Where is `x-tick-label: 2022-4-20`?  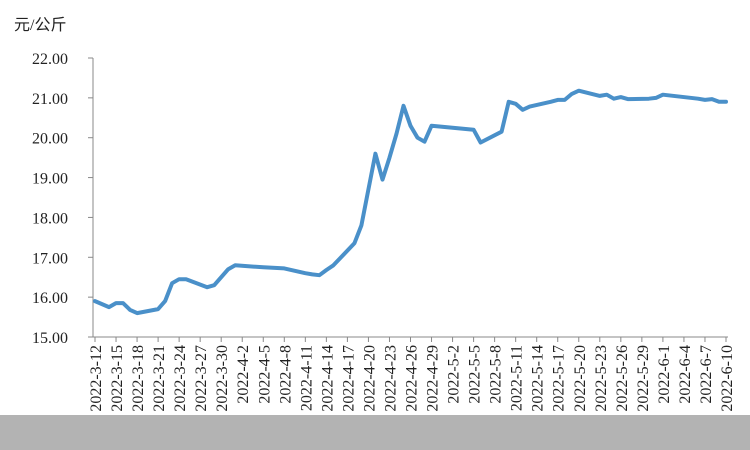
x-tick-label: 2022-4-20 is located at coordinates (369, 378).